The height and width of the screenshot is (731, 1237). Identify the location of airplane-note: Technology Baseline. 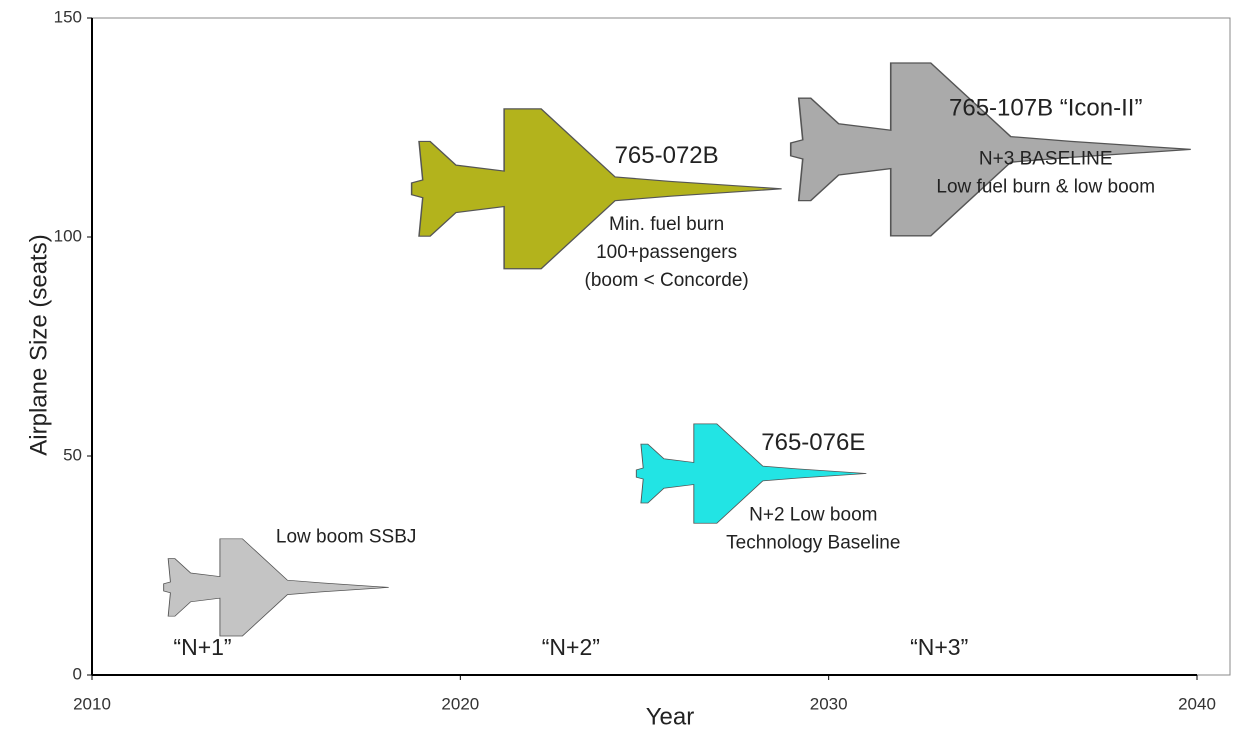
(813, 543).